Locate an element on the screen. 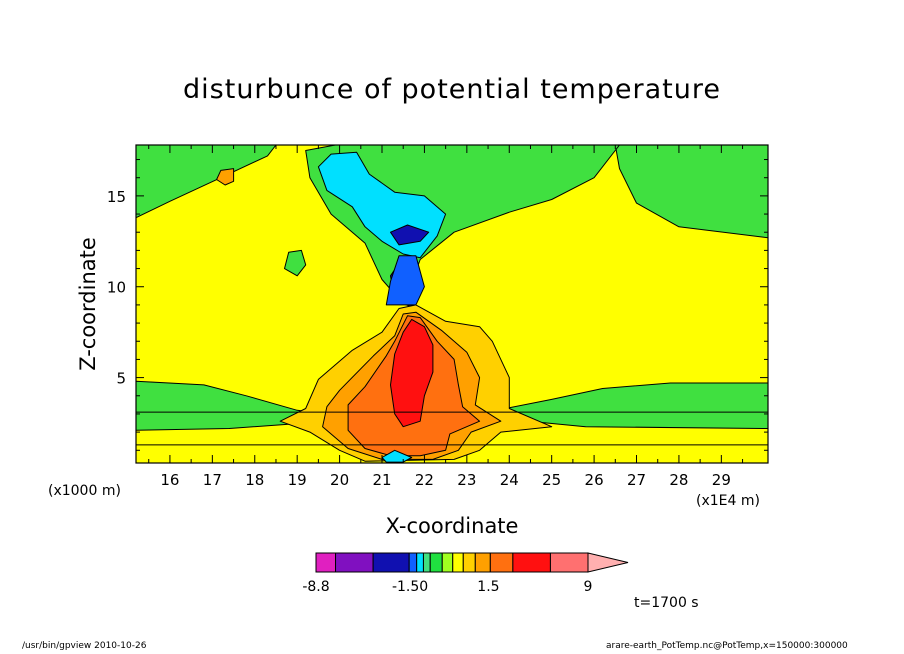 The height and width of the screenshot is (654, 904). x-tick-label: 27 is located at coordinates (636, 480).